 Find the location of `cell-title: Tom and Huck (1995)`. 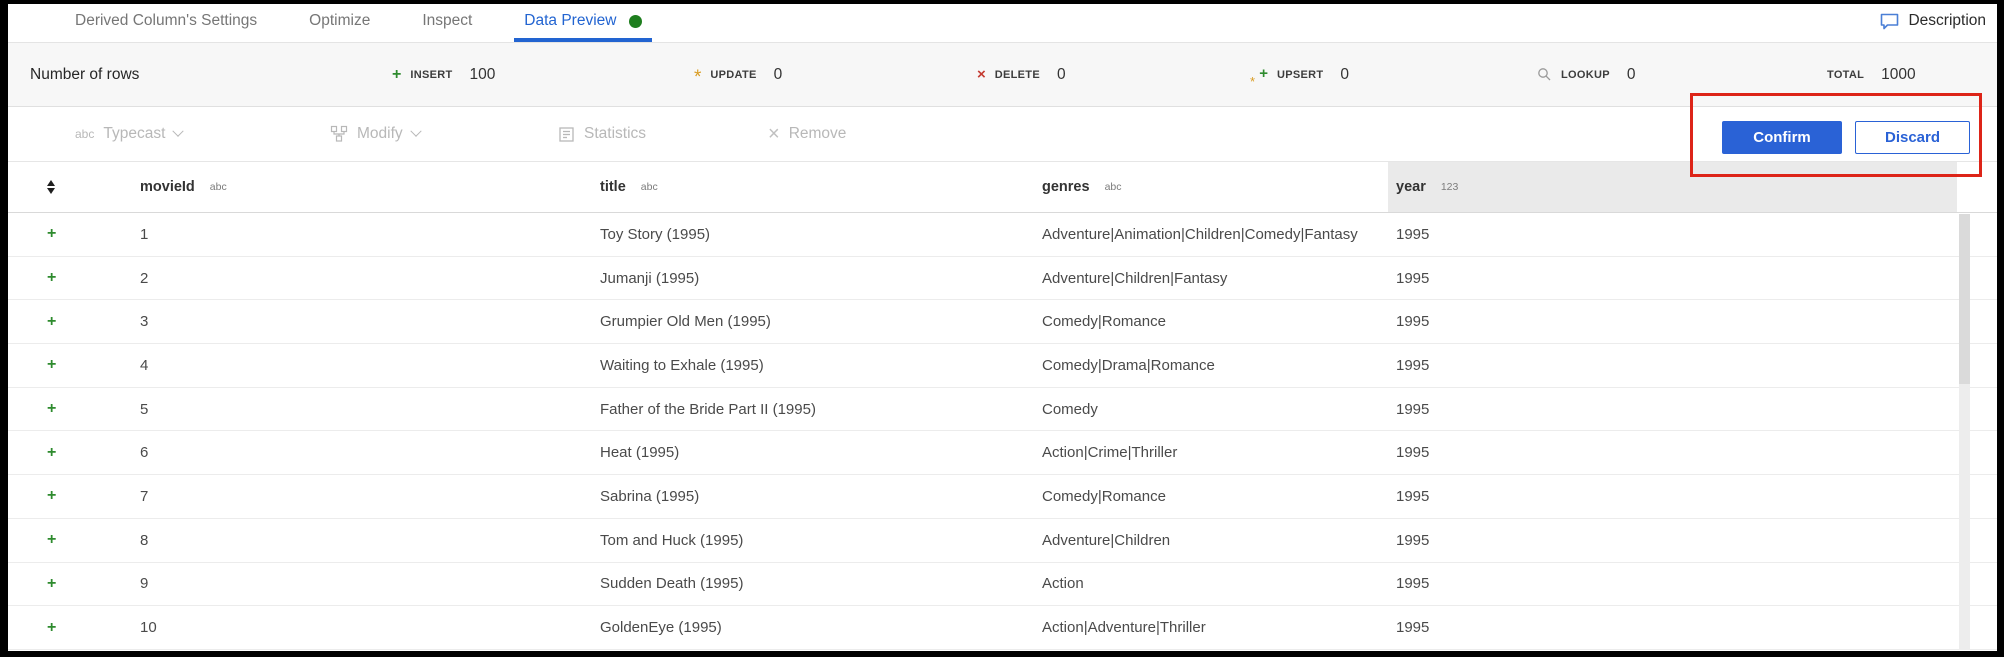

cell-title: Tom and Huck (1995) is located at coordinates (672, 540).